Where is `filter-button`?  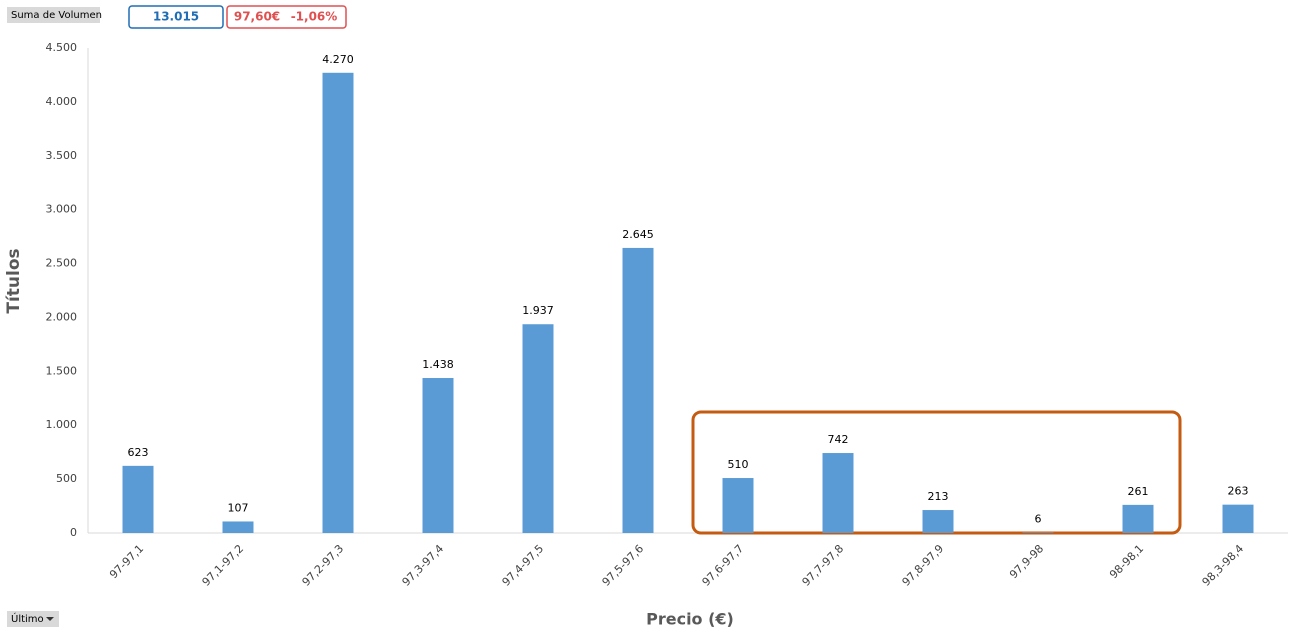 filter-button is located at coordinates (33, 619).